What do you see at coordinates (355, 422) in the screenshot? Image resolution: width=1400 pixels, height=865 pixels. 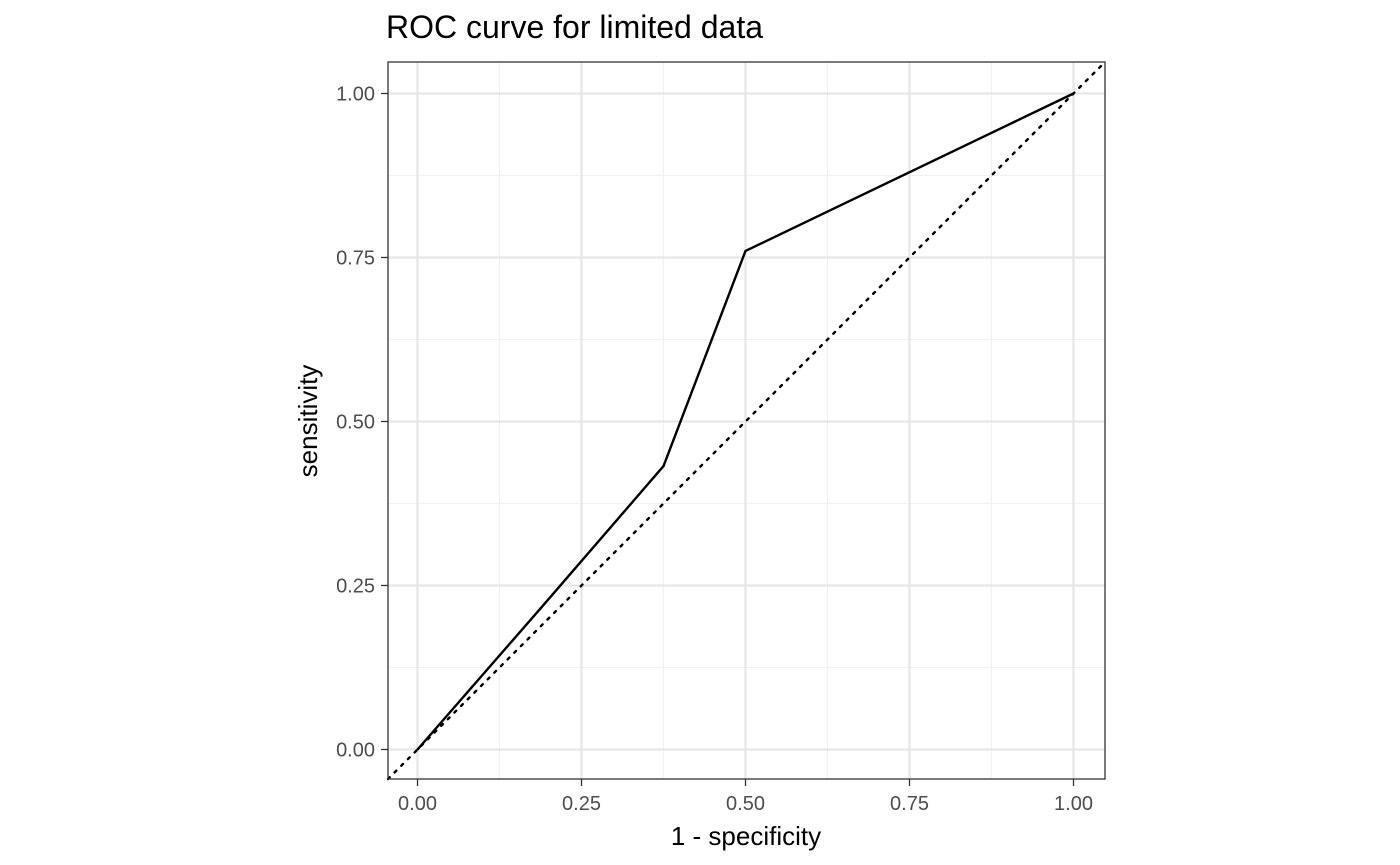 I see `y-tick-label: 0.50` at bounding box center [355, 422].